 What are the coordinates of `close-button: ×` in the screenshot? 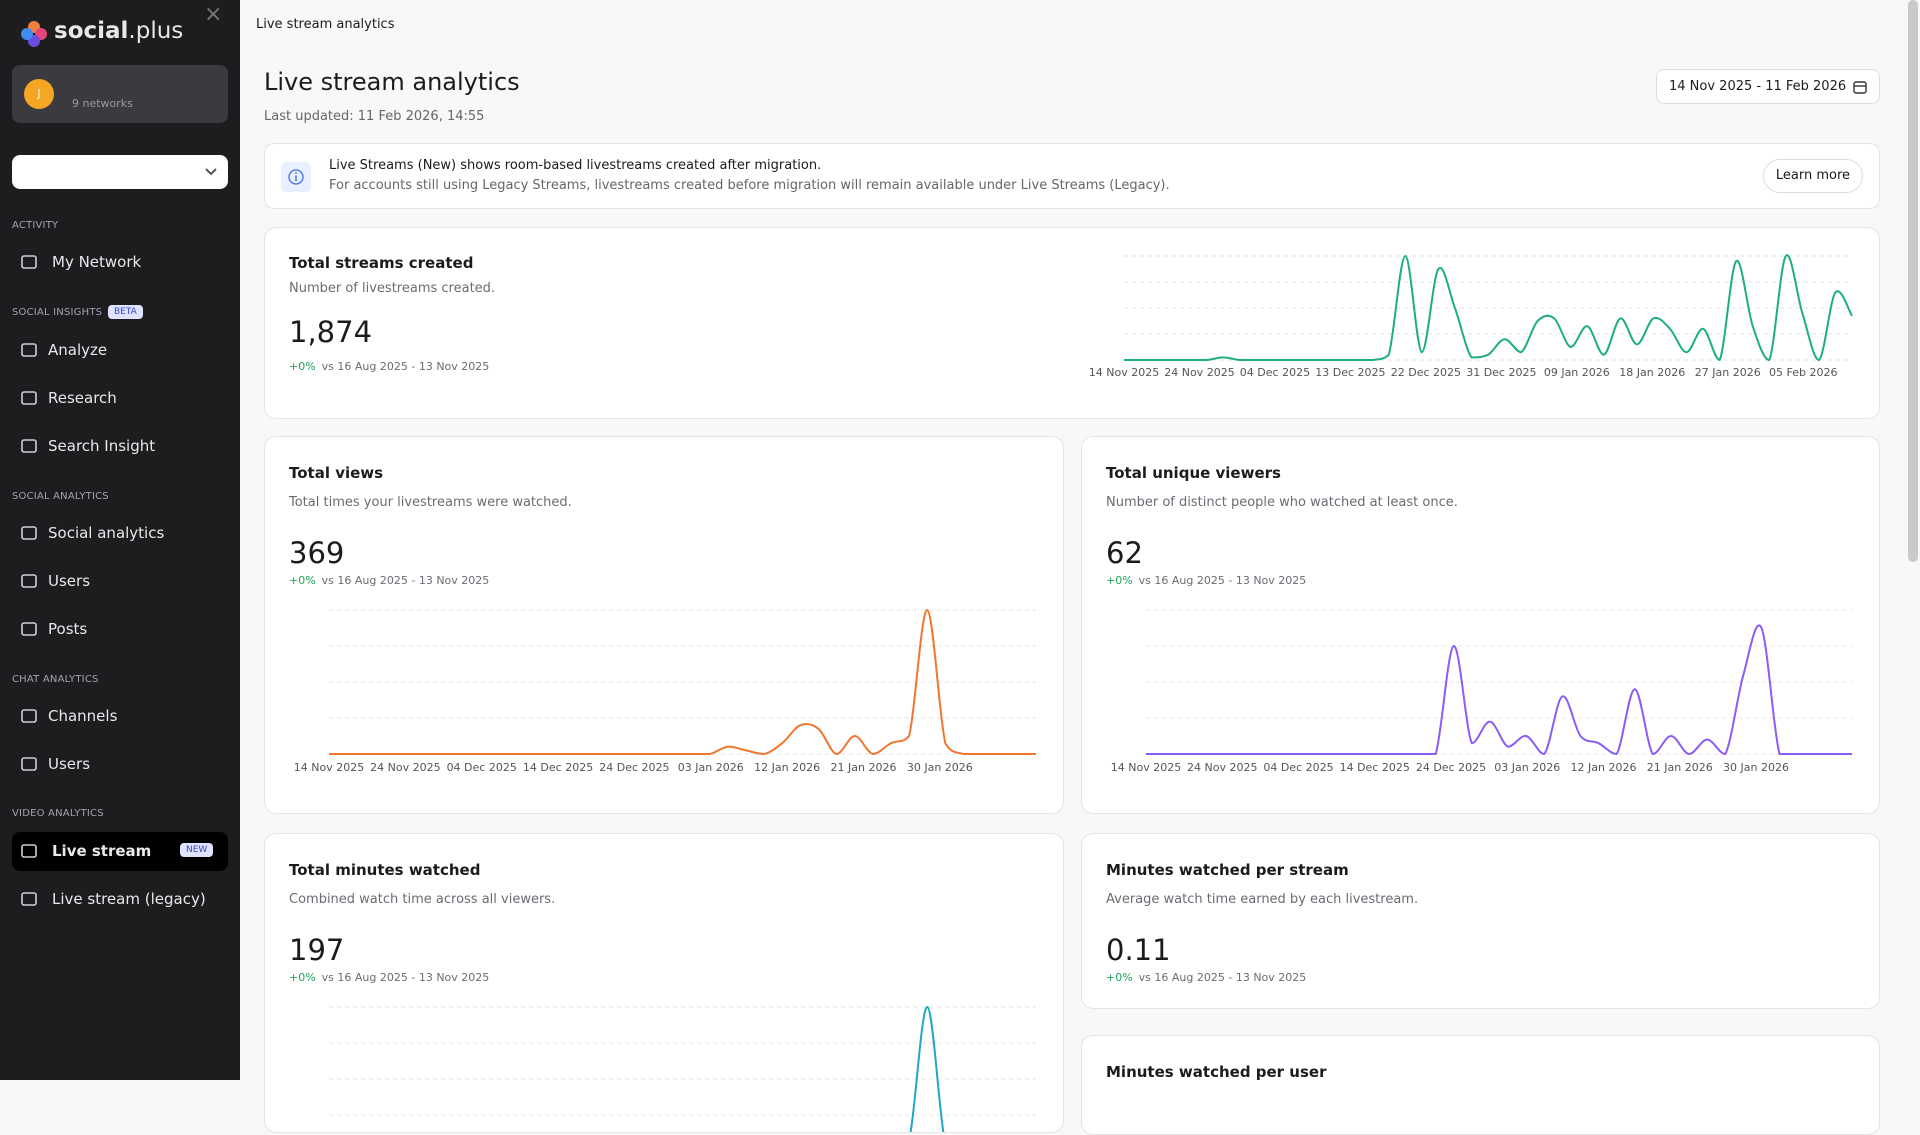 It's located at (213, 14).